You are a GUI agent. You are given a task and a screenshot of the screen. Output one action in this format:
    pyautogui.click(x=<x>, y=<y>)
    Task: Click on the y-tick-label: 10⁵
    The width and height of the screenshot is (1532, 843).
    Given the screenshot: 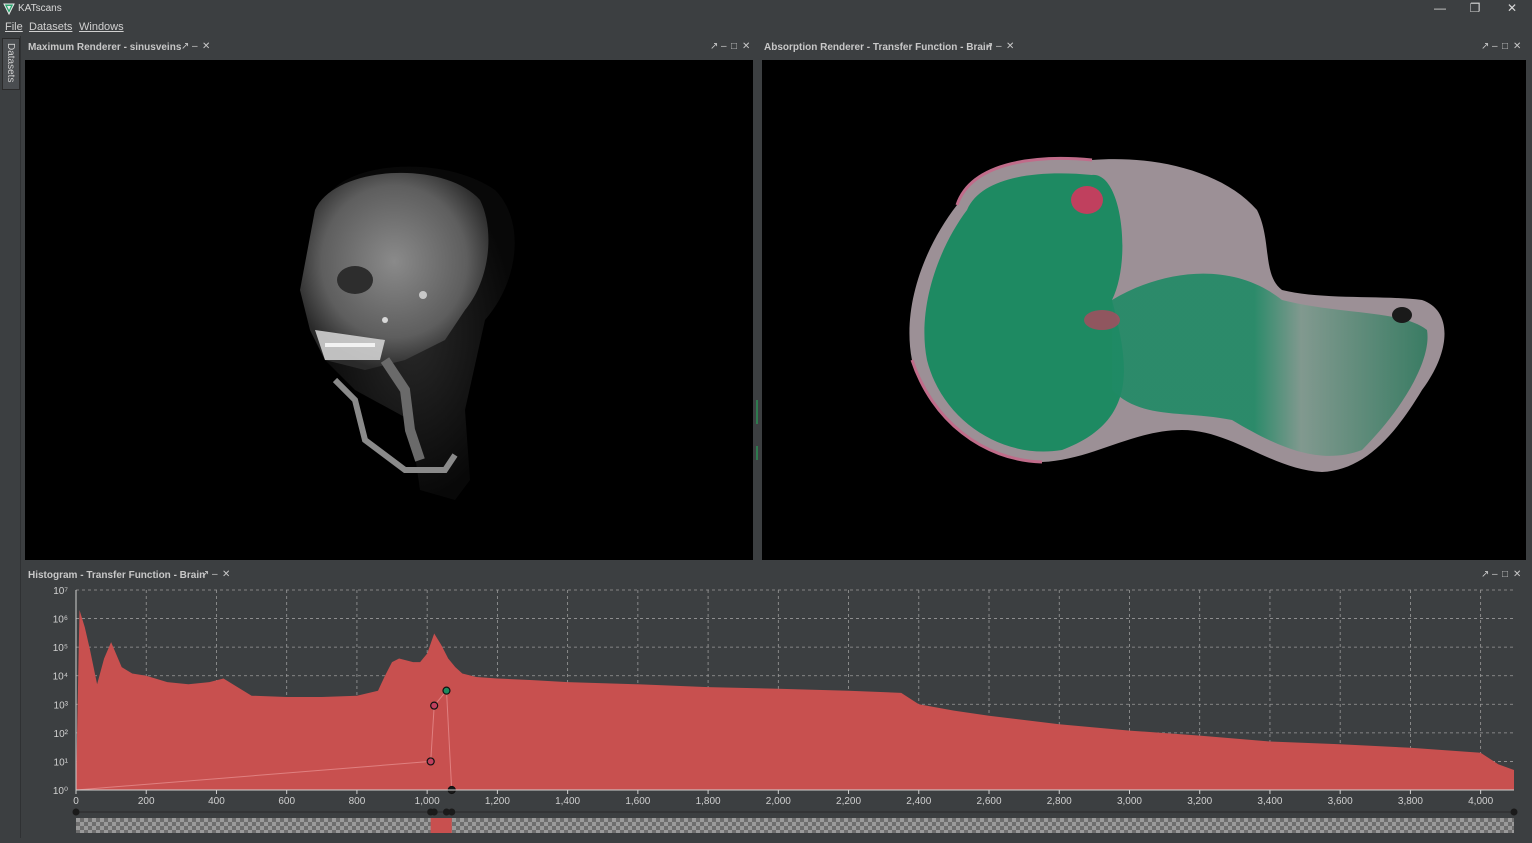 What is the action you would take?
    pyautogui.click(x=60, y=648)
    